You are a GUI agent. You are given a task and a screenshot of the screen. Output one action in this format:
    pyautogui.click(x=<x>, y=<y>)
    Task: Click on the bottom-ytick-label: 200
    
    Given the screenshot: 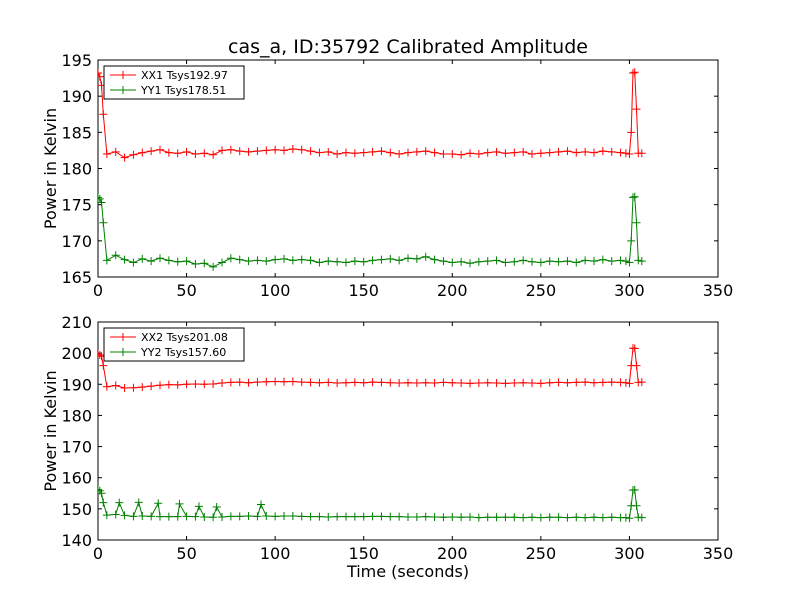 What is the action you would take?
    pyautogui.click(x=76, y=353)
    